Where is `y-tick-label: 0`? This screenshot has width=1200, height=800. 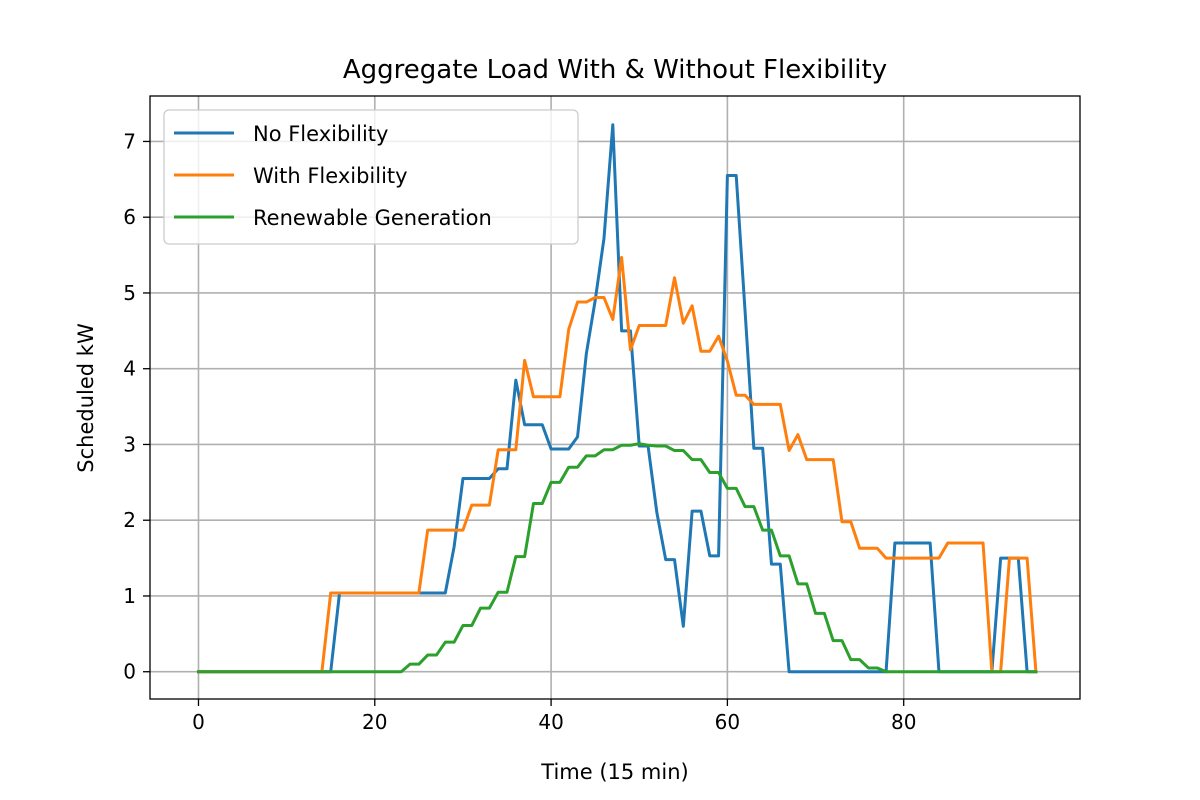
y-tick-label: 0 is located at coordinates (129, 672).